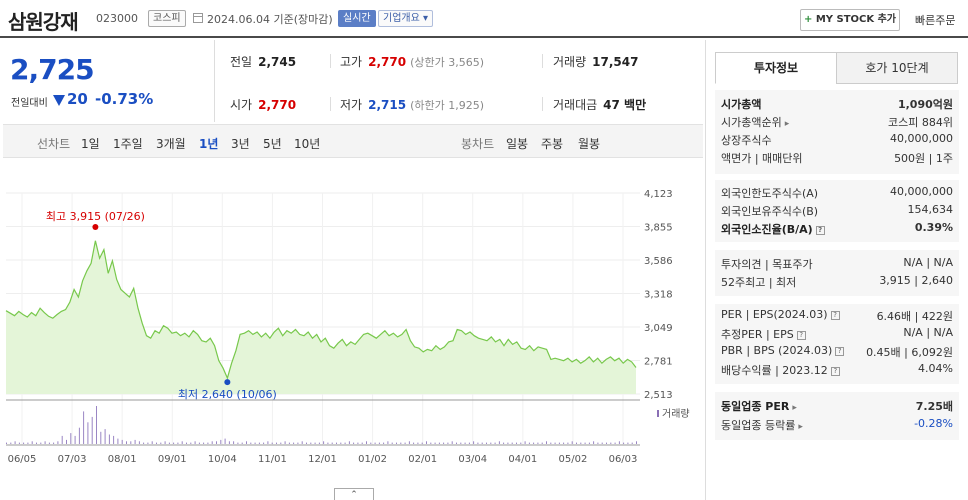 The width and height of the screenshot is (968, 500). I want to click on realtime-button: 실시간, so click(357, 18).